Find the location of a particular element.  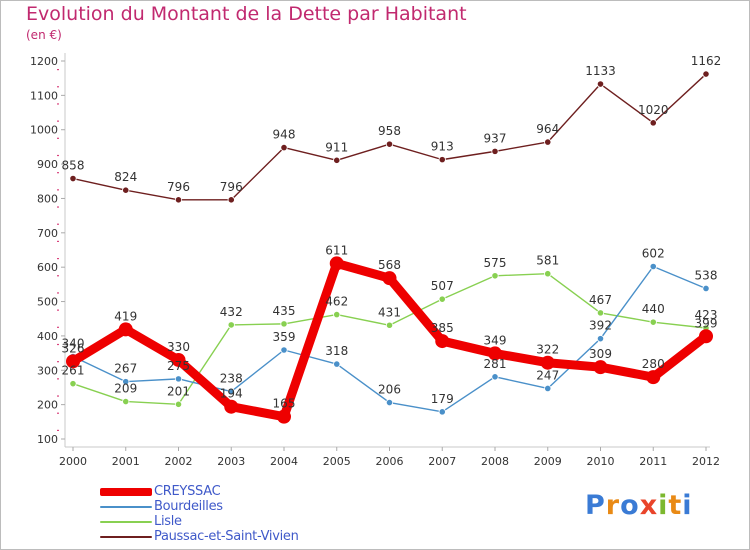

x-tick-label: 2000 is located at coordinates (73, 461).